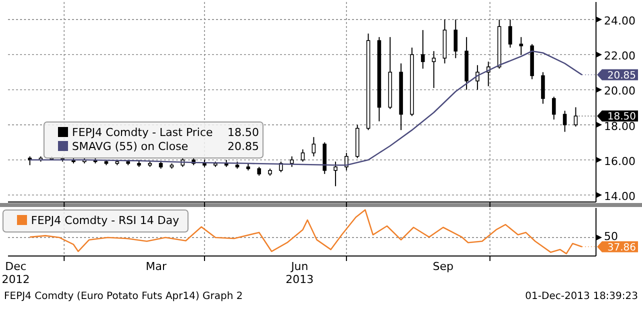 The image size is (642, 336). What do you see at coordinates (143, 132) in the screenshot?
I see `legend-label: FEPJ4 Comdty - Last Price` at bounding box center [143, 132].